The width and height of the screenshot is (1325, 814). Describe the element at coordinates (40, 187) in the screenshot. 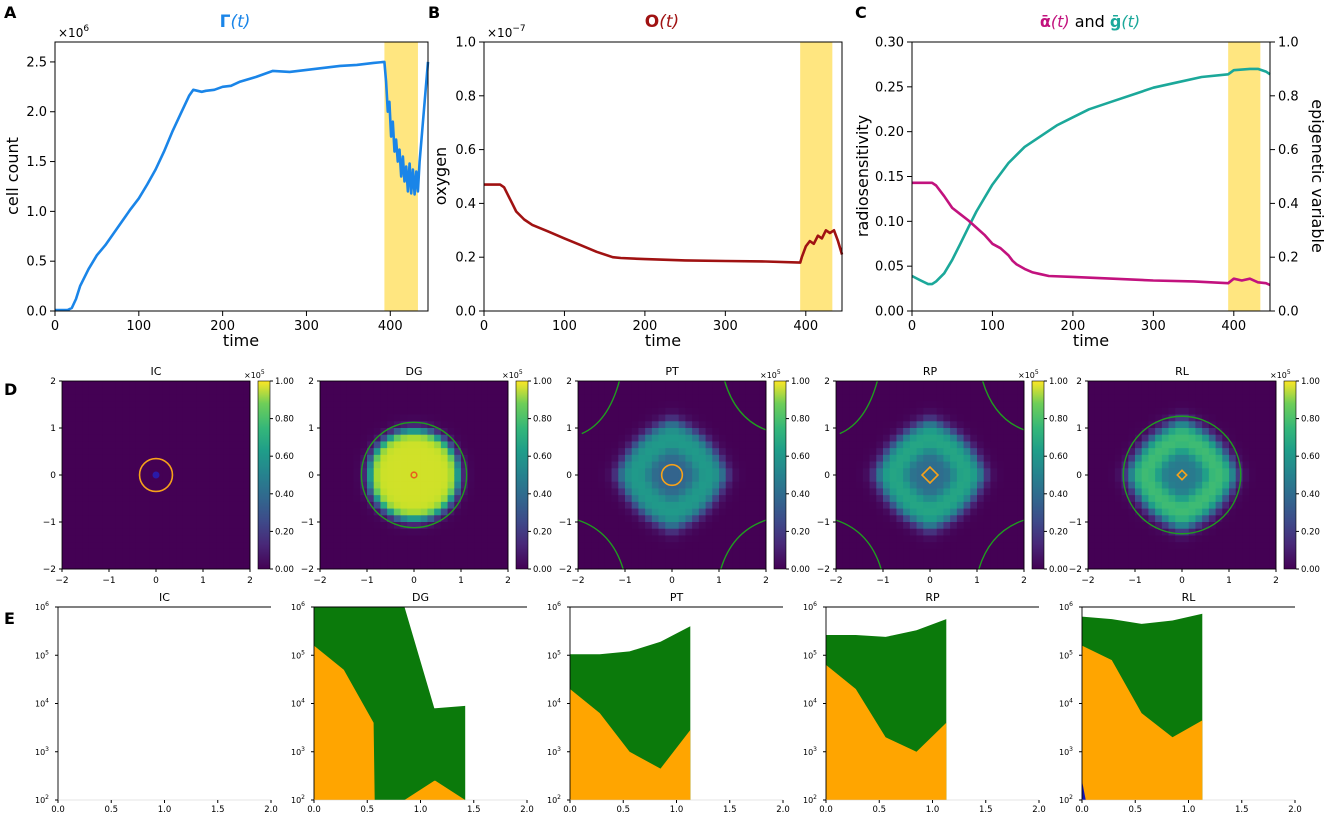

I see `panel-a-y-ticks: 0.00.51.01.52.02.5` at that location.